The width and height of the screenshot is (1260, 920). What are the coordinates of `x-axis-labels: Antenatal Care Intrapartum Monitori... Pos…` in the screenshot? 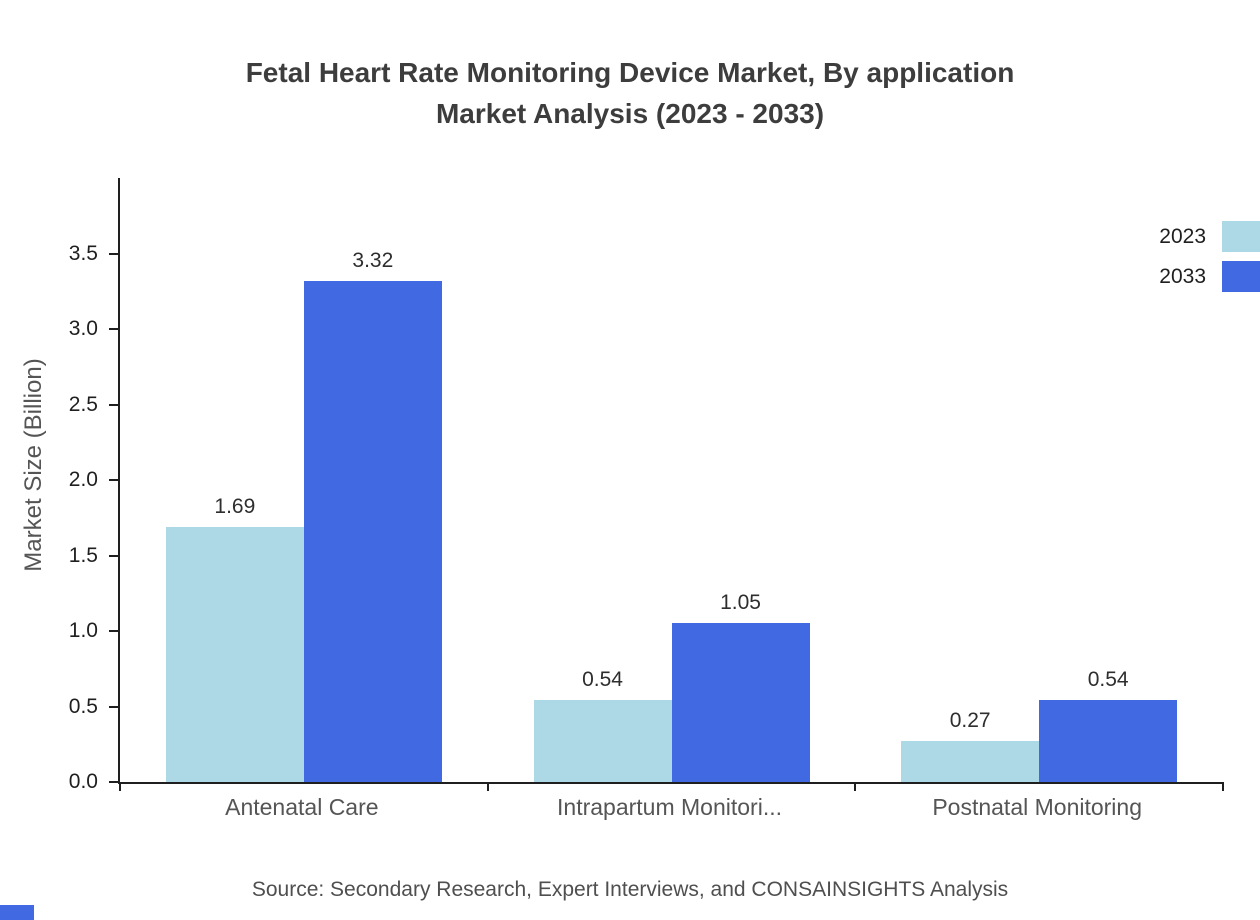 It's located at (669, 807).